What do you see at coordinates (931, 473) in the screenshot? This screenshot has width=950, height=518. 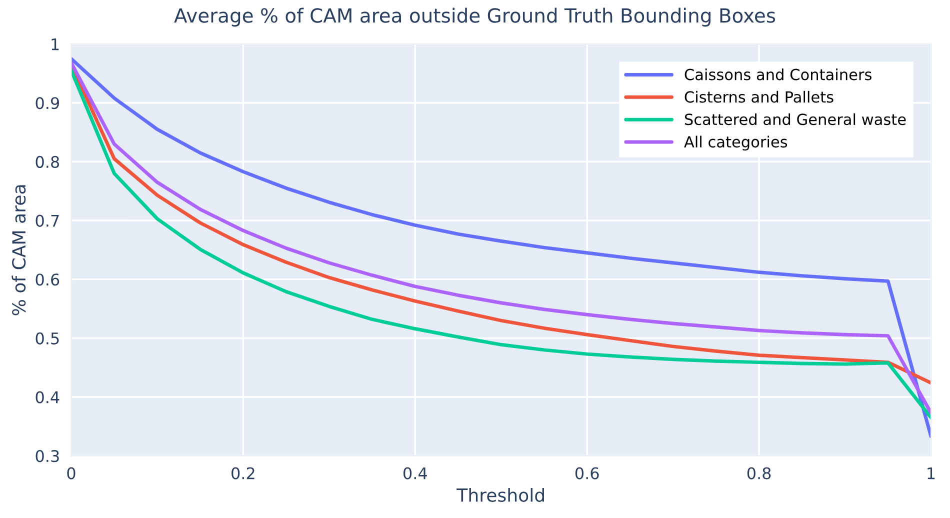 I see `x-tick-label: 1` at bounding box center [931, 473].